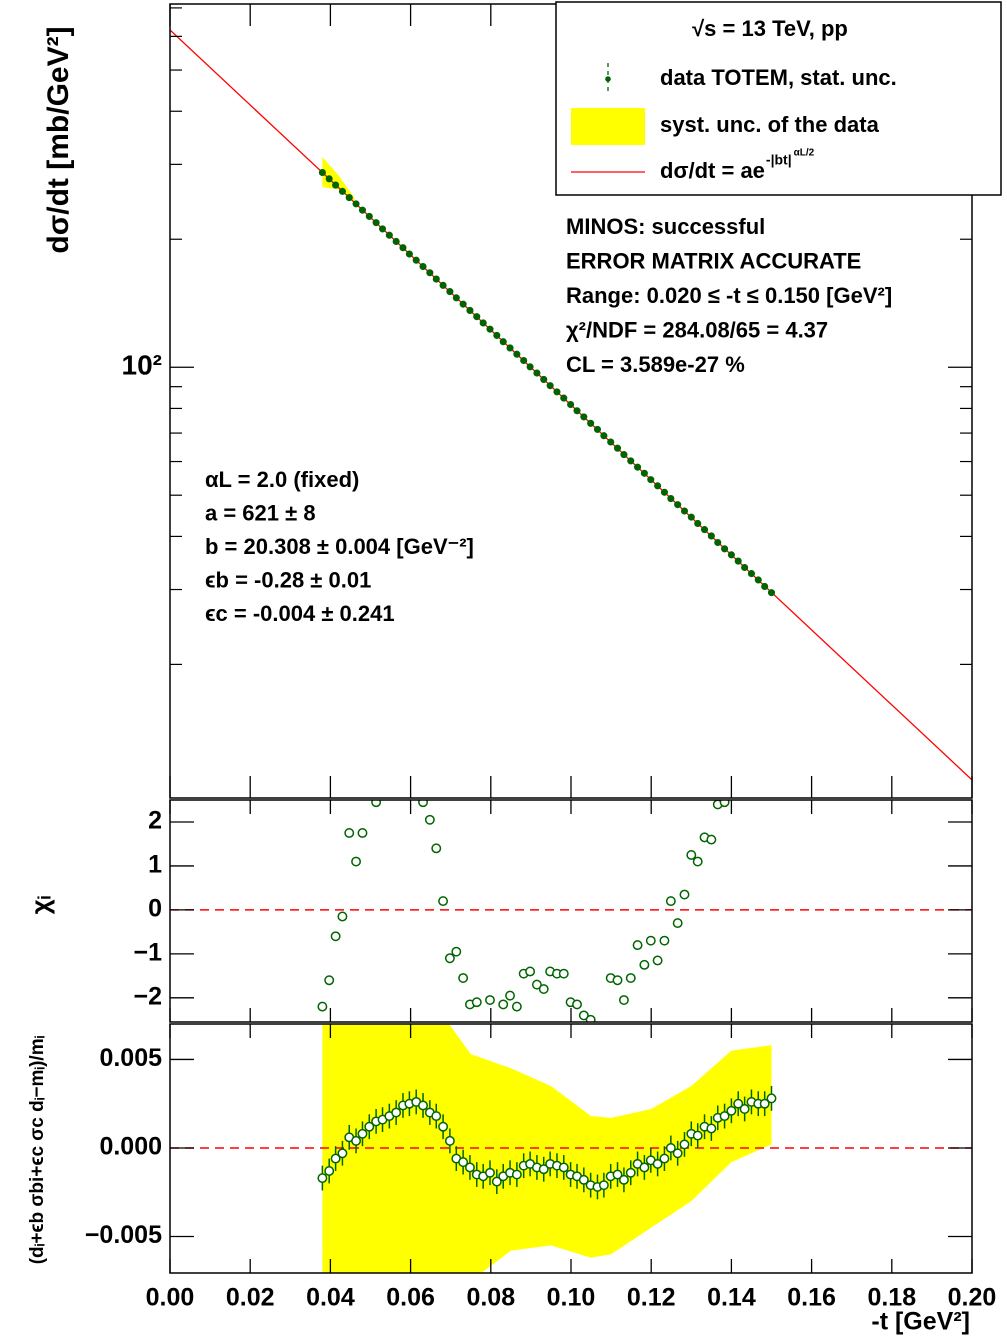 This screenshot has width=1007, height=1343. What do you see at coordinates (250, 1298) in the screenshot?
I see `x-tick-label: 0.02` at bounding box center [250, 1298].